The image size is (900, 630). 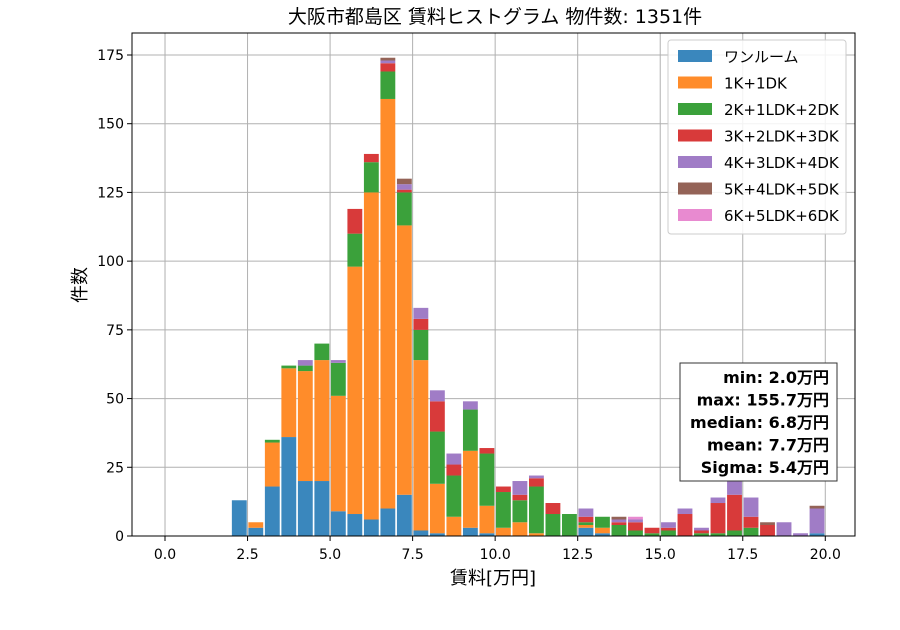 I want to click on legend-entry: 1K+1DK, so click(x=756, y=84).